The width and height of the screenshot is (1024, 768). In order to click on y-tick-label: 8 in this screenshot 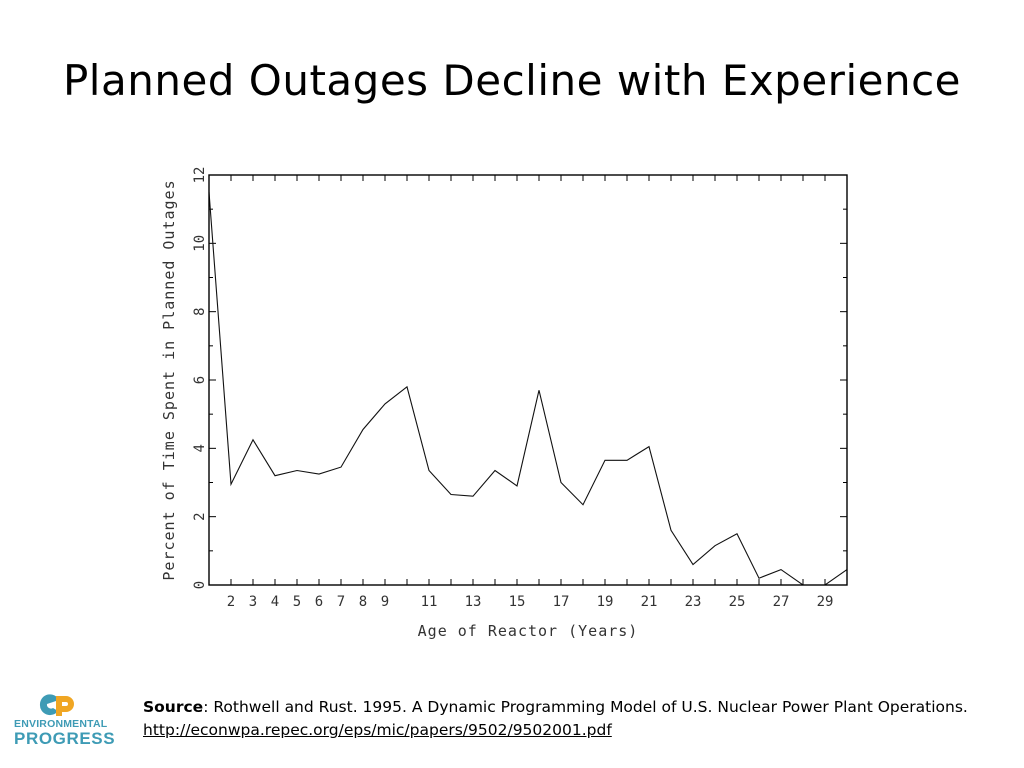, I will do `click(200, 311)`.